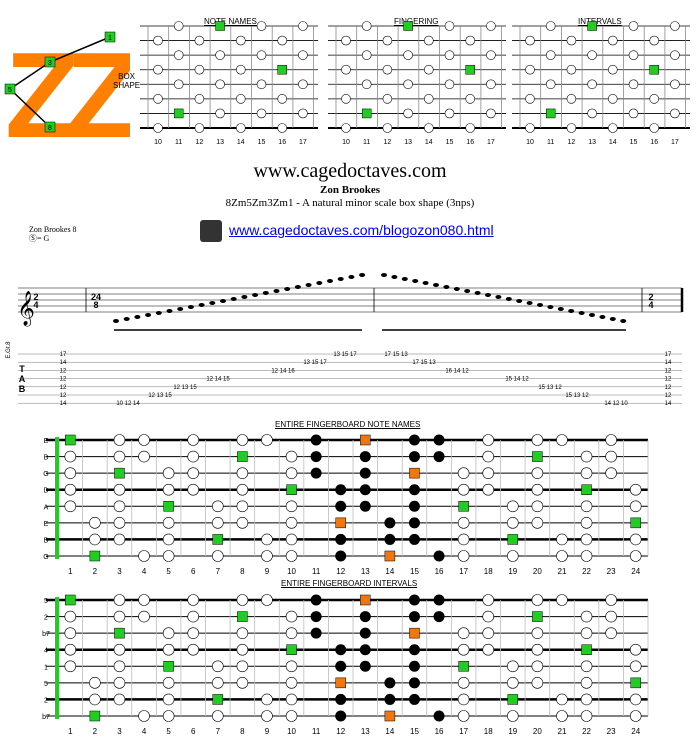 The width and height of the screenshot is (700, 746). What do you see at coordinates (22, 389) in the screenshot?
I see `tab-letter: B` at bounding box center [22, 389].